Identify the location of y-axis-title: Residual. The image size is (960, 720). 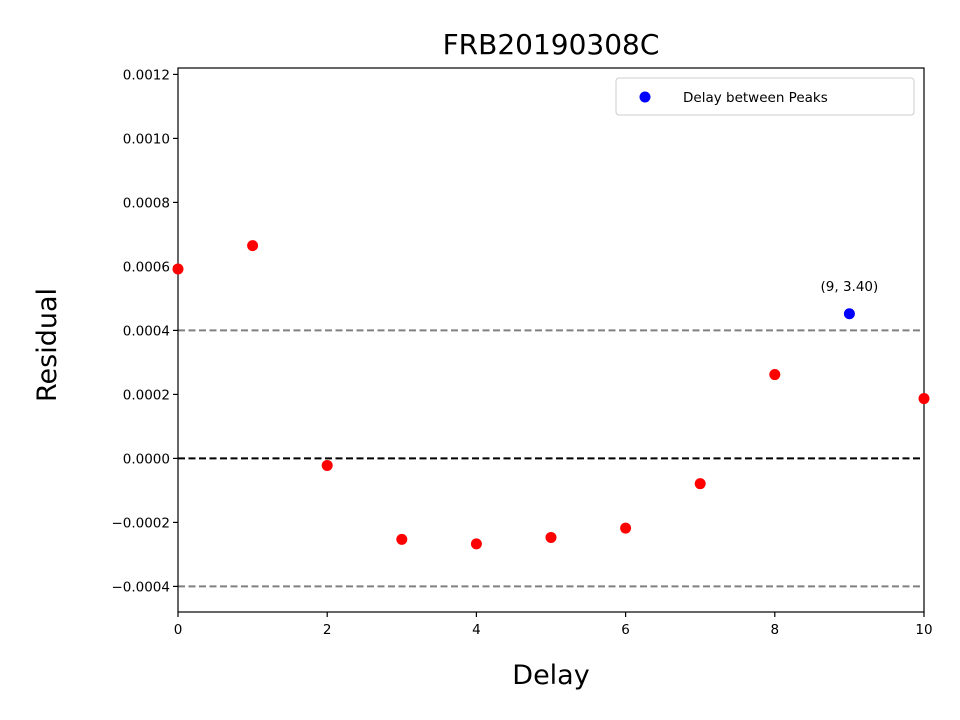
(47, 345).